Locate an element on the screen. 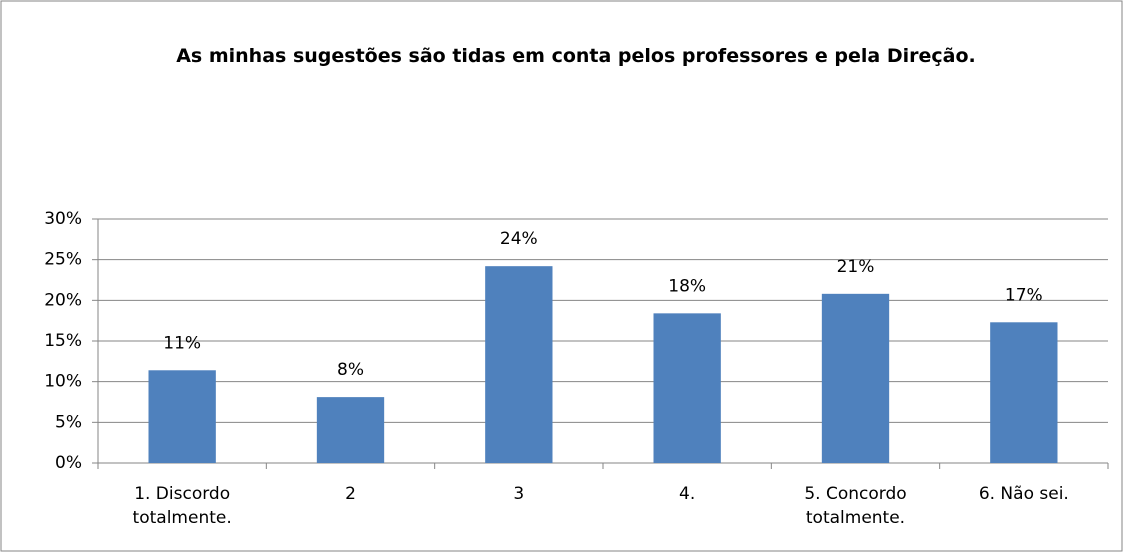 This screenshot has width=1124, height=553. y-tick-label: 30% is located at coordinates (63, 219).